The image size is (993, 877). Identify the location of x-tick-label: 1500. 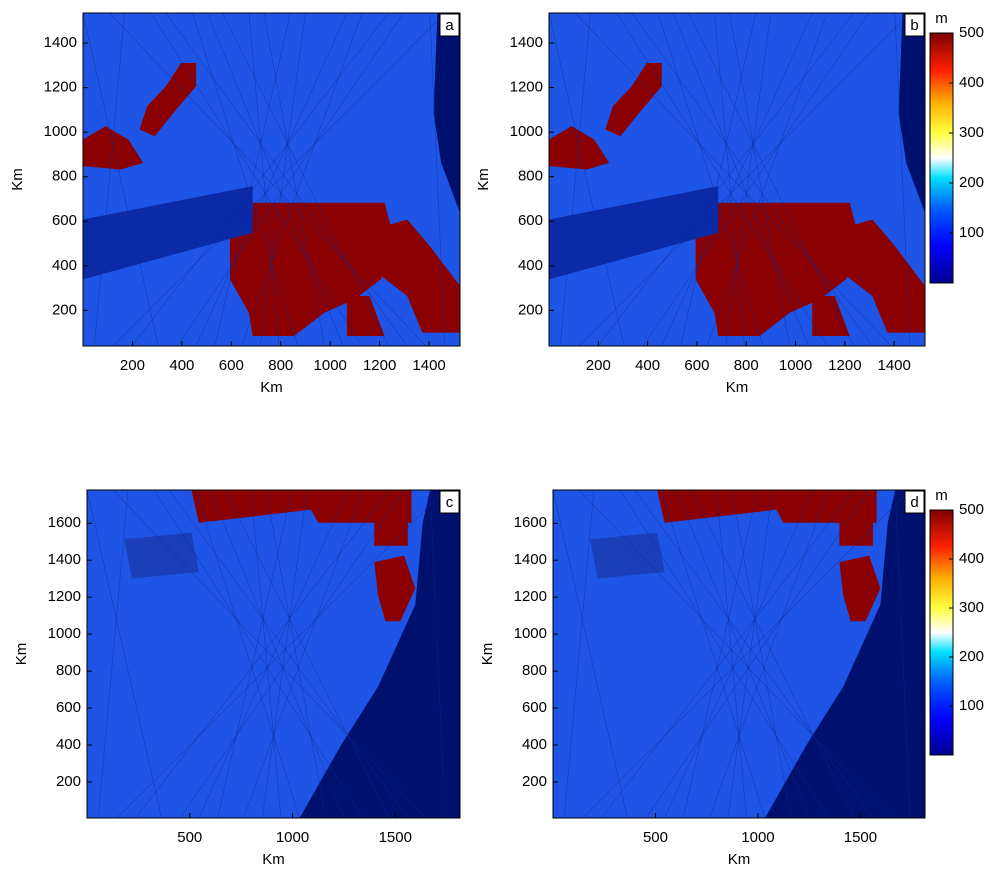
(395, 837).